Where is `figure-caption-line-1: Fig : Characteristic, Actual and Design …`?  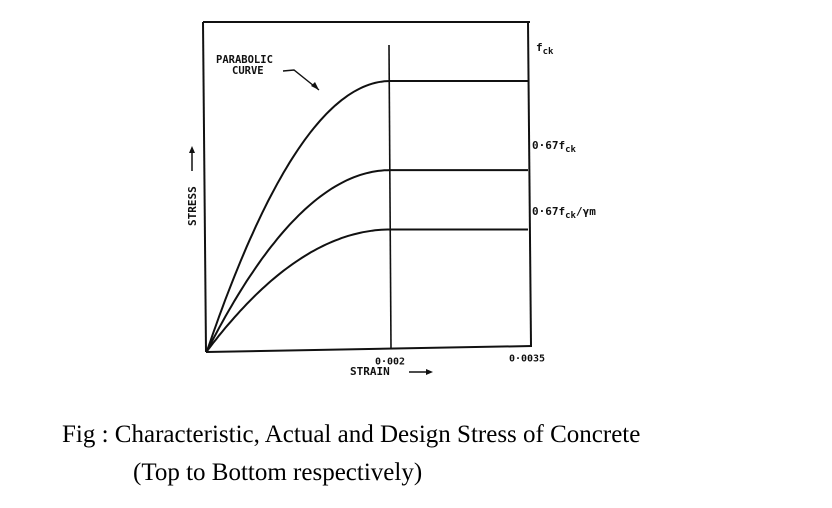 figure-caption-line-1: Fig : Characteristic, Actual and Design … is located at coordinates (351, 434).